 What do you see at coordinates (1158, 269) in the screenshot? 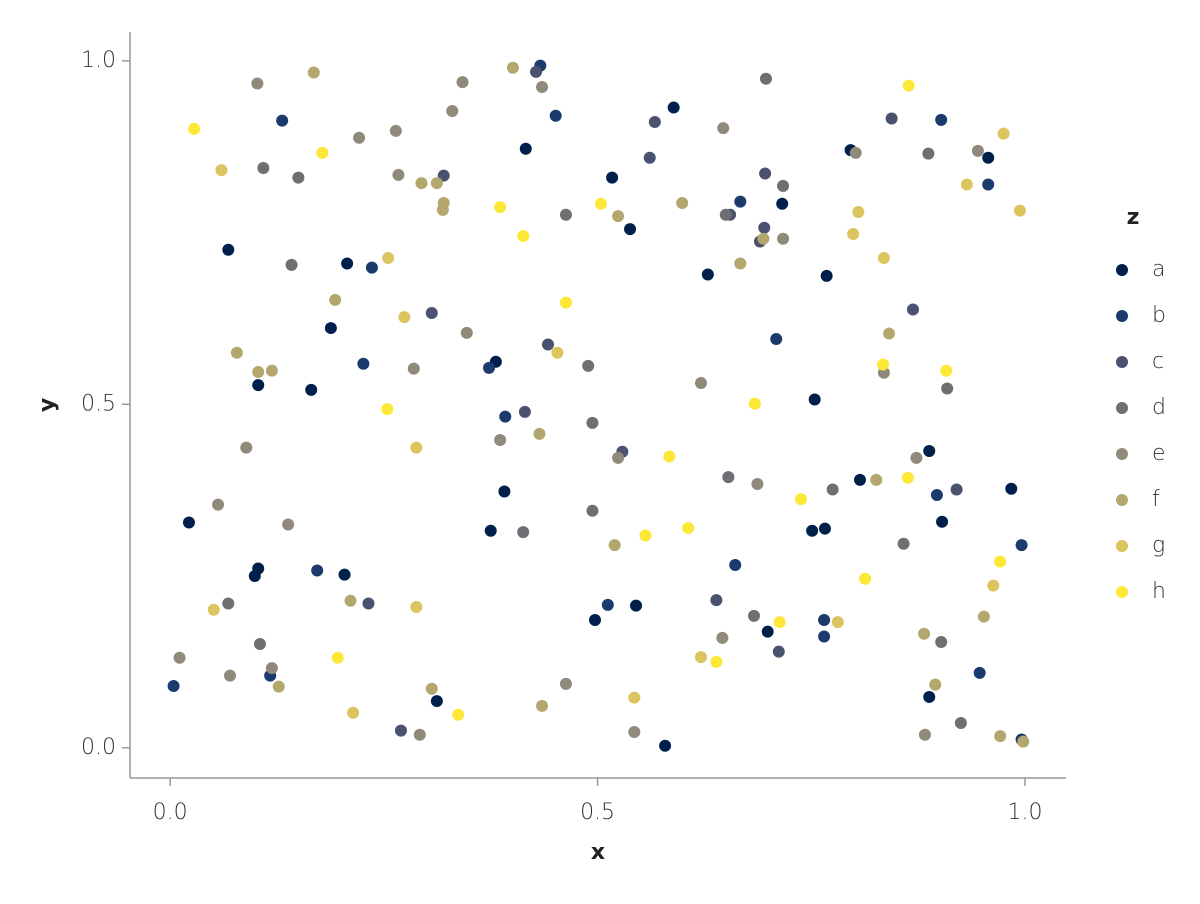
I see `legend-label: a` at bounding box center [1158, 269].